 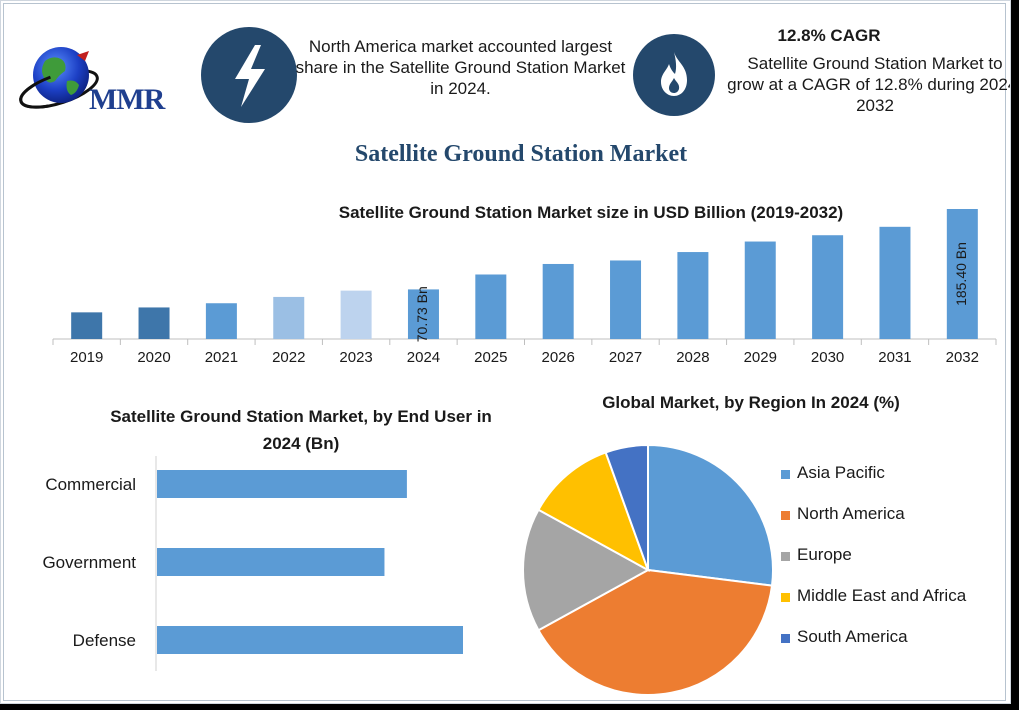 What do you see at coordinates (153, 357) in the screenshot?
I see `x-tick-label: 2020` at bounding box center [153, 357].